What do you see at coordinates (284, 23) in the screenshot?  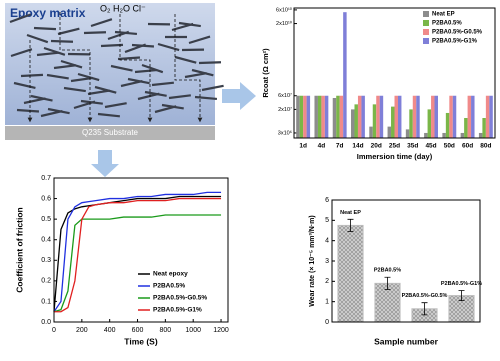 I see `y-tick-label: 2x10¹⁰` at bounding box center [284, 23].